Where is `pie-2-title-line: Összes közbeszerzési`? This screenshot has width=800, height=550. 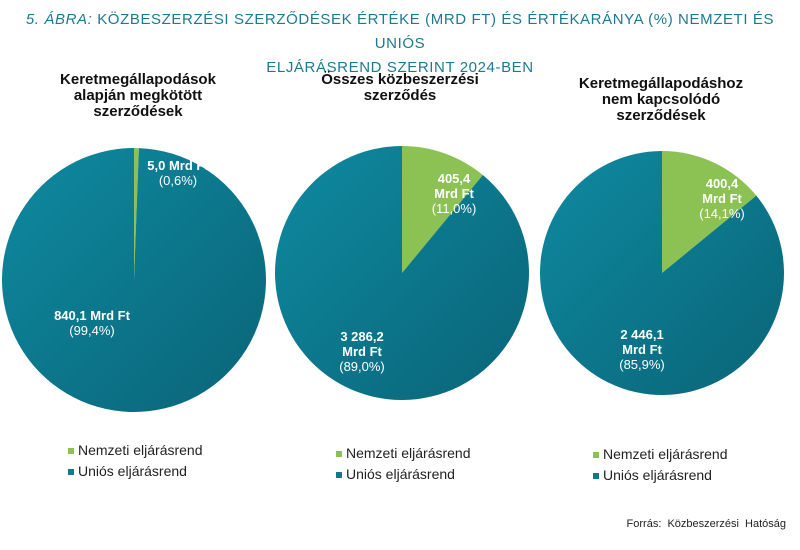 pie-2-title-line: Összes közbeszerzési is located at coordinates (400, 79).